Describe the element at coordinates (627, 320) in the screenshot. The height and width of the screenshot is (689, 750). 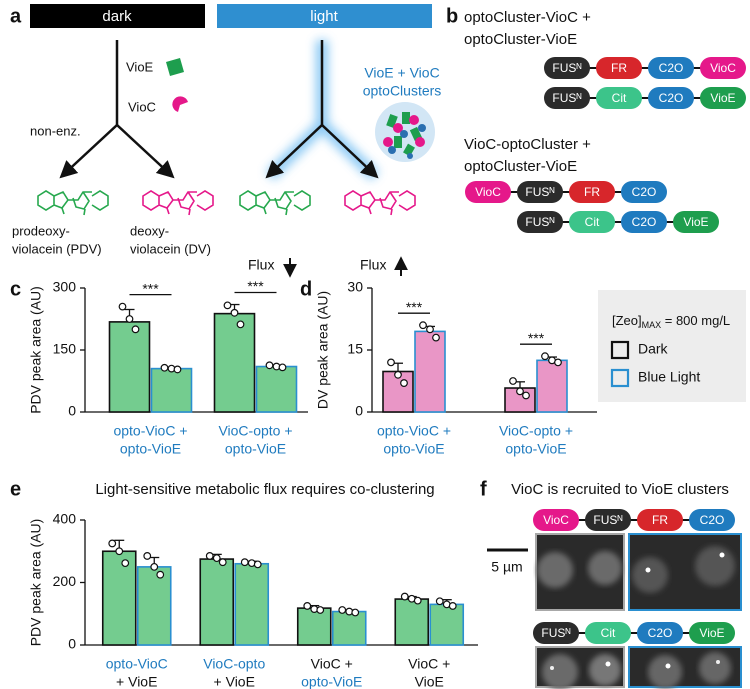
I see `legend-note-part: [Zeo]` at that location.